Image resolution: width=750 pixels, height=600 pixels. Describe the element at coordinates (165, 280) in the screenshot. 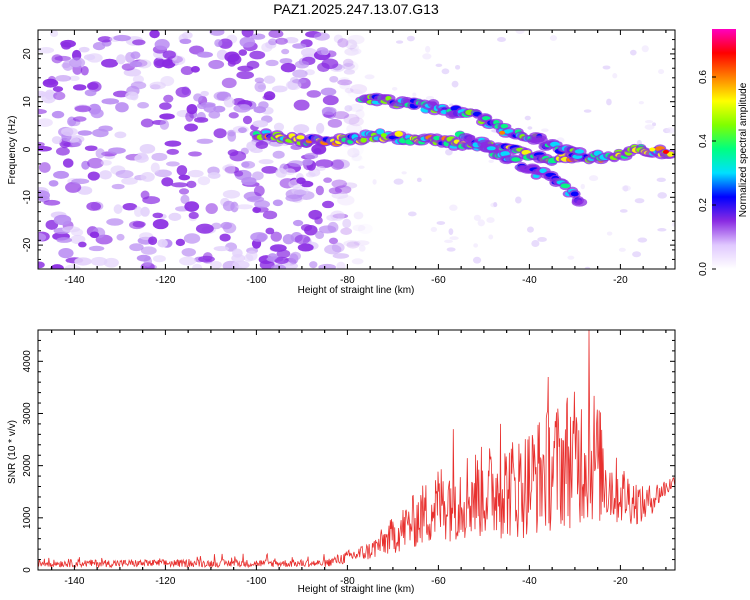

I see `x-tick-label: -120` at that location.